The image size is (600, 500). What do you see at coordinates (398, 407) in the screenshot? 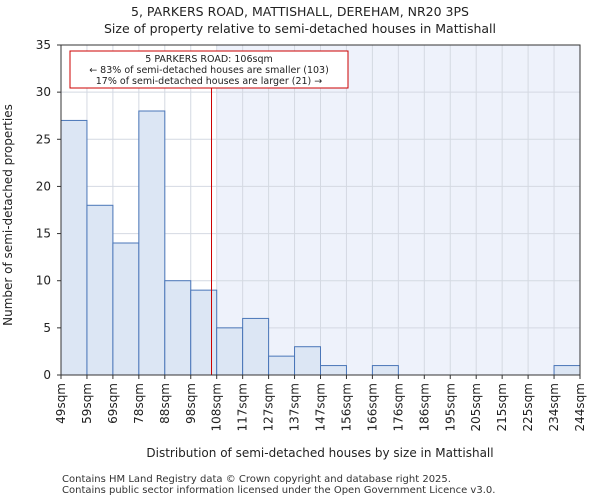
I see `x-tick-label-176sqm: 176sqm` at bounding box center [398, 407].